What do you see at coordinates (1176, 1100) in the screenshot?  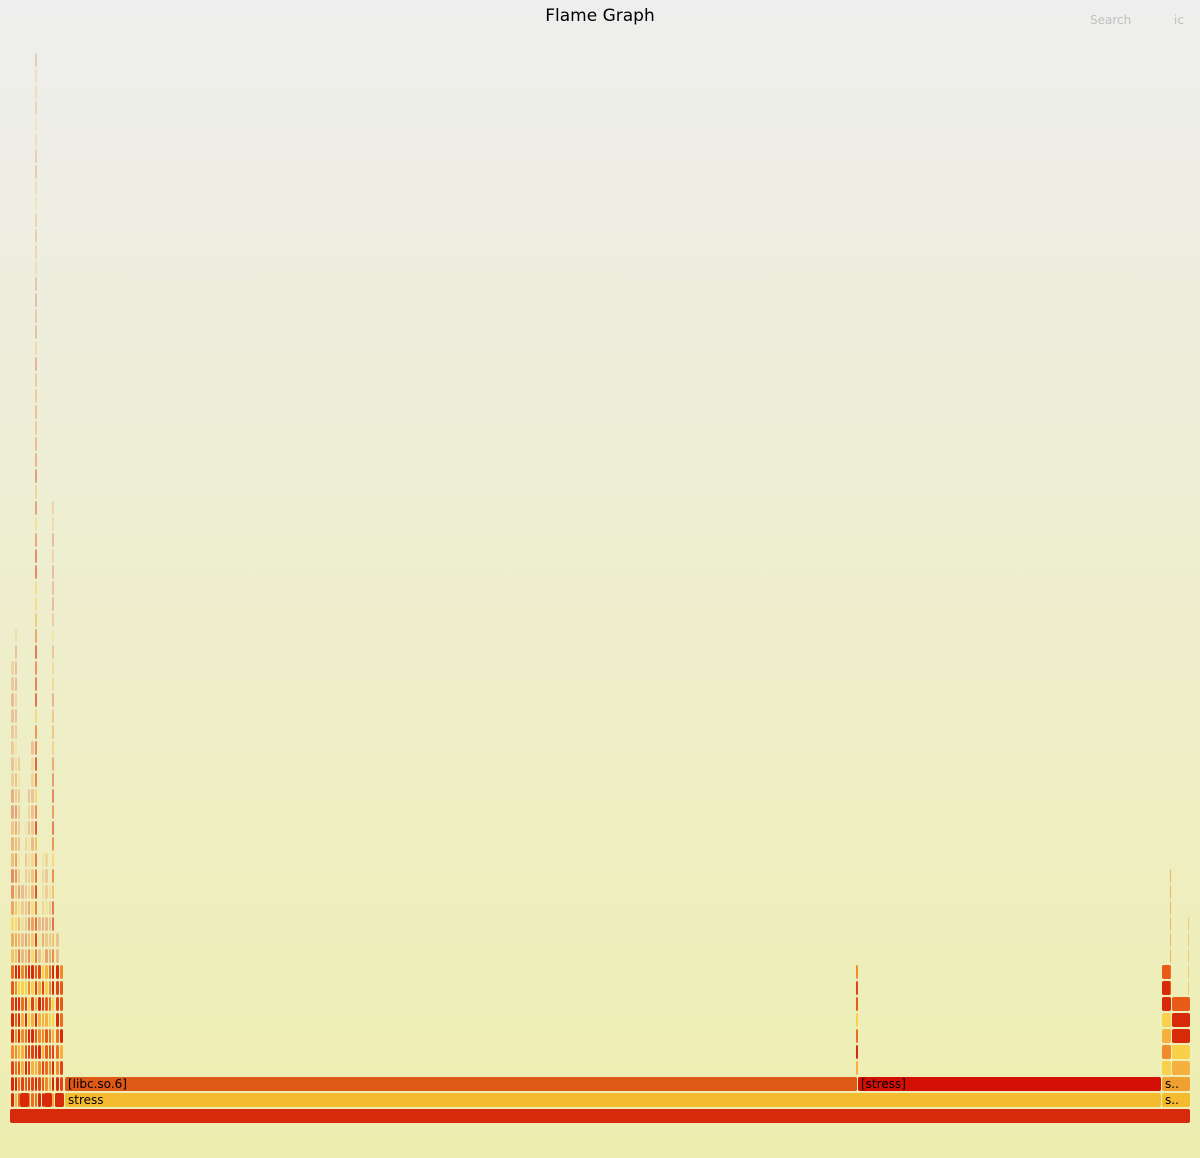 I see `frame-s-` at bounding box center [1176, 1100].